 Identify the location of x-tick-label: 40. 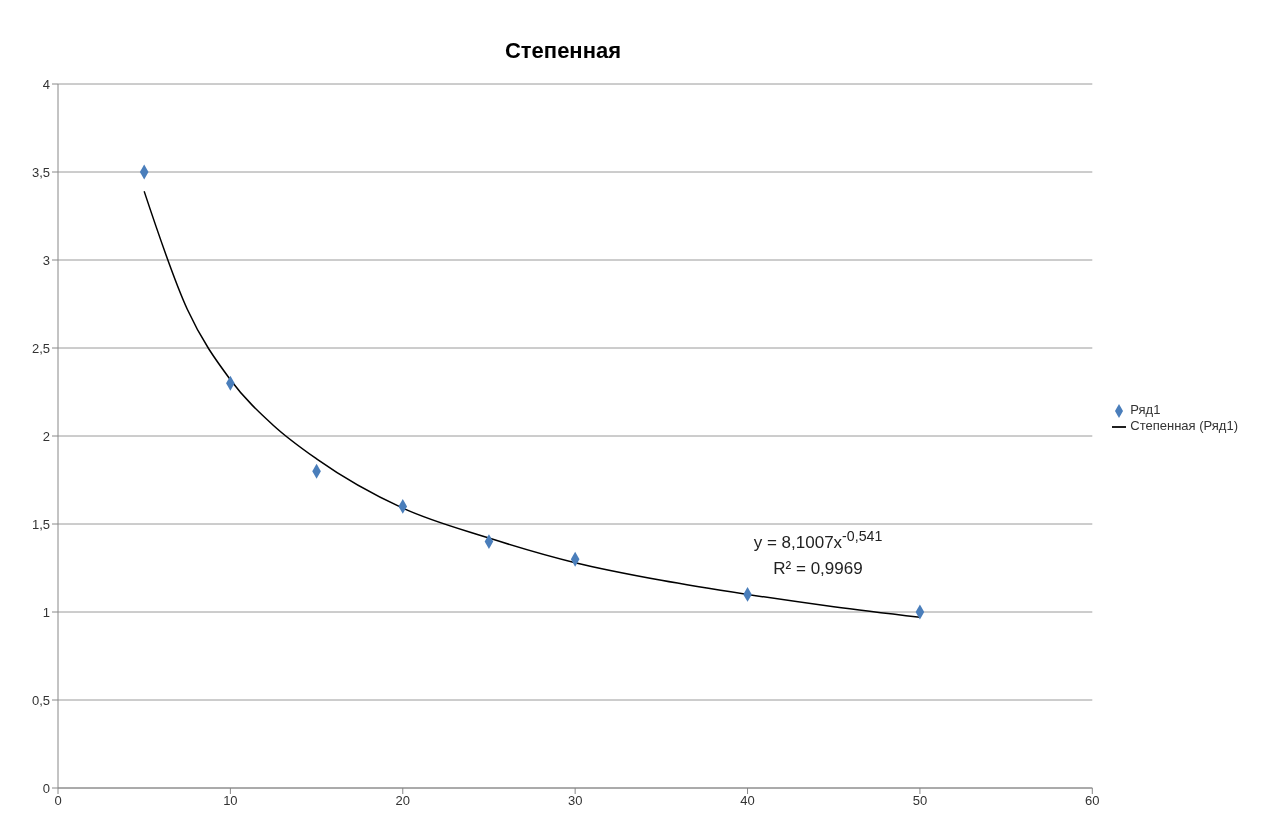
(747, 801).